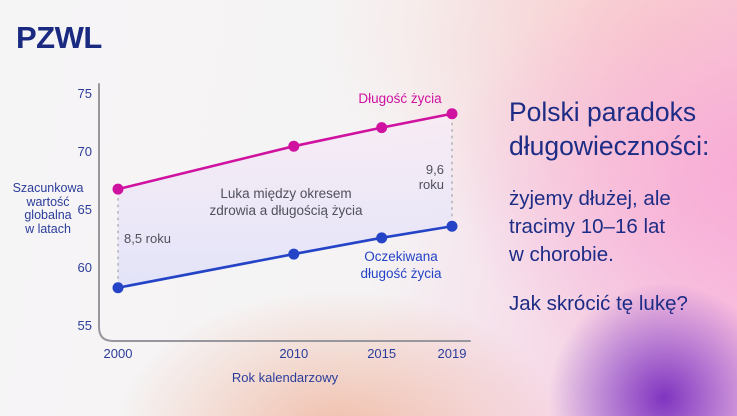 The height and width of the screenshot is (416, 737). What do you see at coordinates (118, 353) in the screenshot?
I see `x-tick-label: 2000` at bounding box center [118, 353].